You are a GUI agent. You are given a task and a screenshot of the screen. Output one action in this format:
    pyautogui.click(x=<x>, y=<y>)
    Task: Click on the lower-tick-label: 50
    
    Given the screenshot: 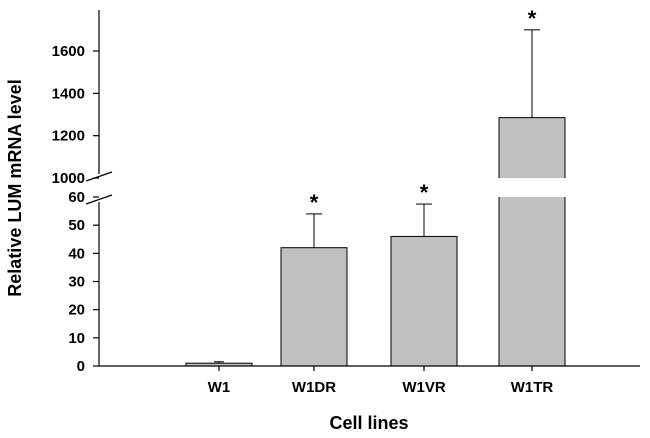 What is the action you would take?
    pyautogui.click(x=76, y=225)
    